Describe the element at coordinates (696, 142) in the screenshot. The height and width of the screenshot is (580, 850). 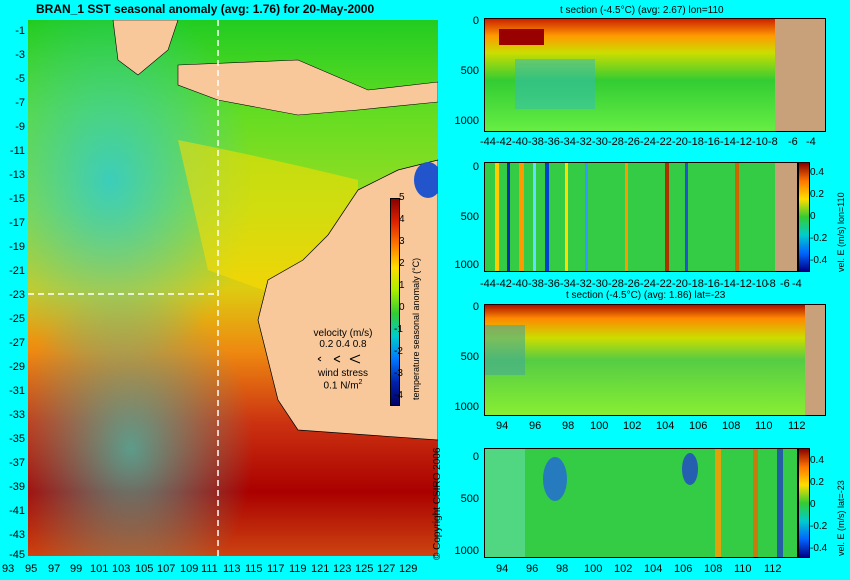
I see `lat-tick: -18` at that location.